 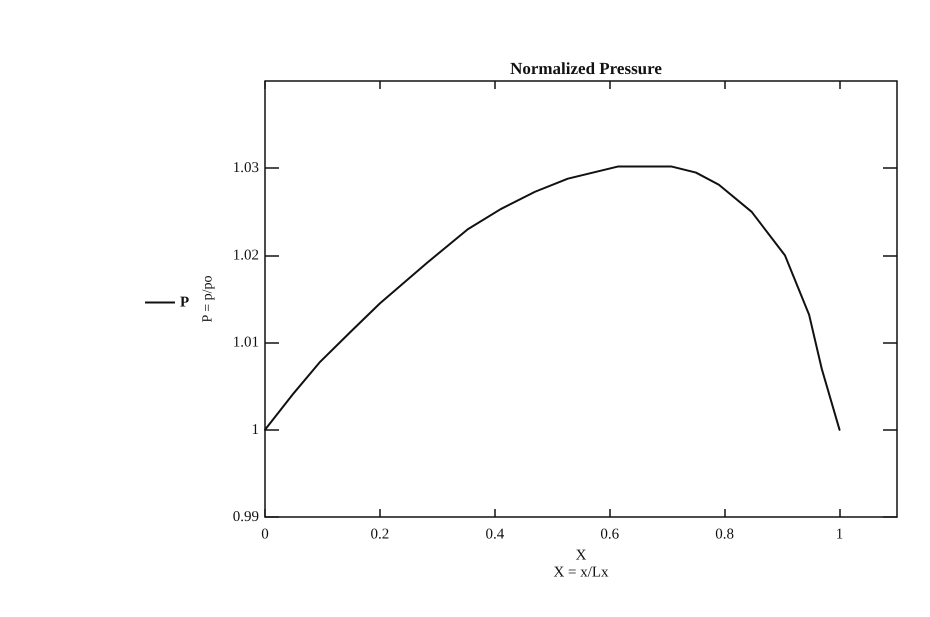 What do you see at coordinates (185, 302) in the screenshot?
I see `legend-label: P` at bounding box center [185, 302].